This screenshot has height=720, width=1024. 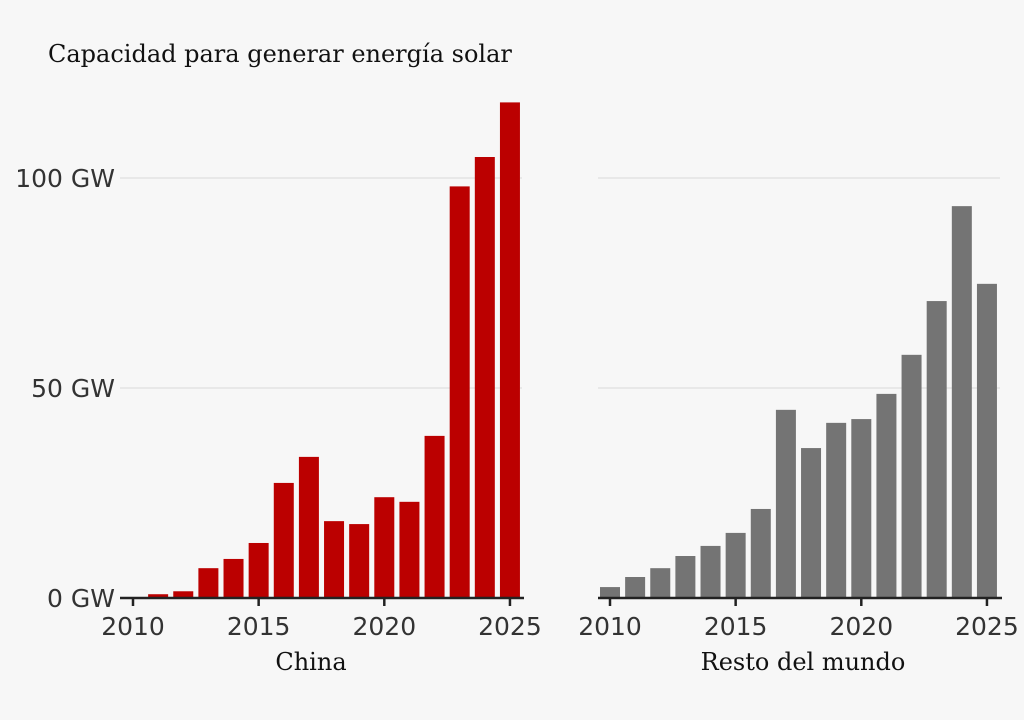 I want to click on panel-label-china: China, so click(x=310, y=662).